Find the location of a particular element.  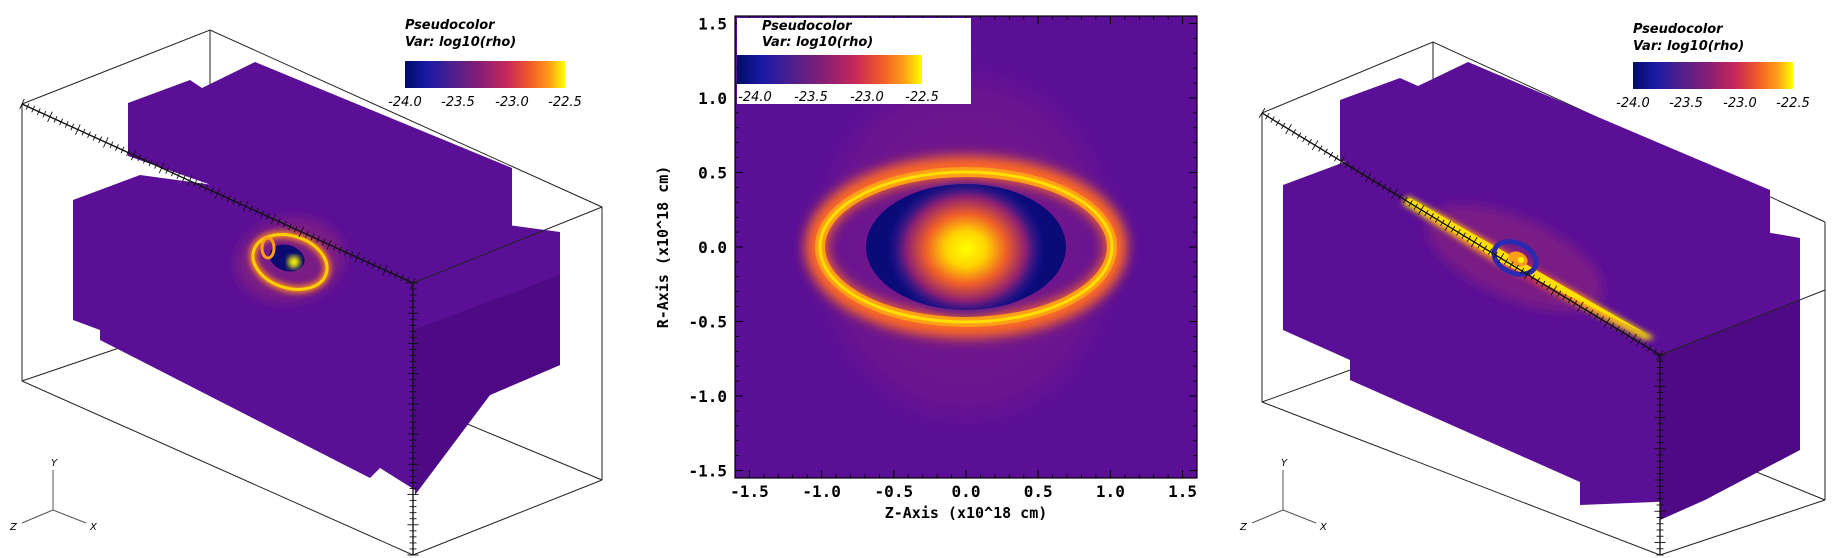

legend-title: Pseudocolor is located at coordinates (1678, 29).